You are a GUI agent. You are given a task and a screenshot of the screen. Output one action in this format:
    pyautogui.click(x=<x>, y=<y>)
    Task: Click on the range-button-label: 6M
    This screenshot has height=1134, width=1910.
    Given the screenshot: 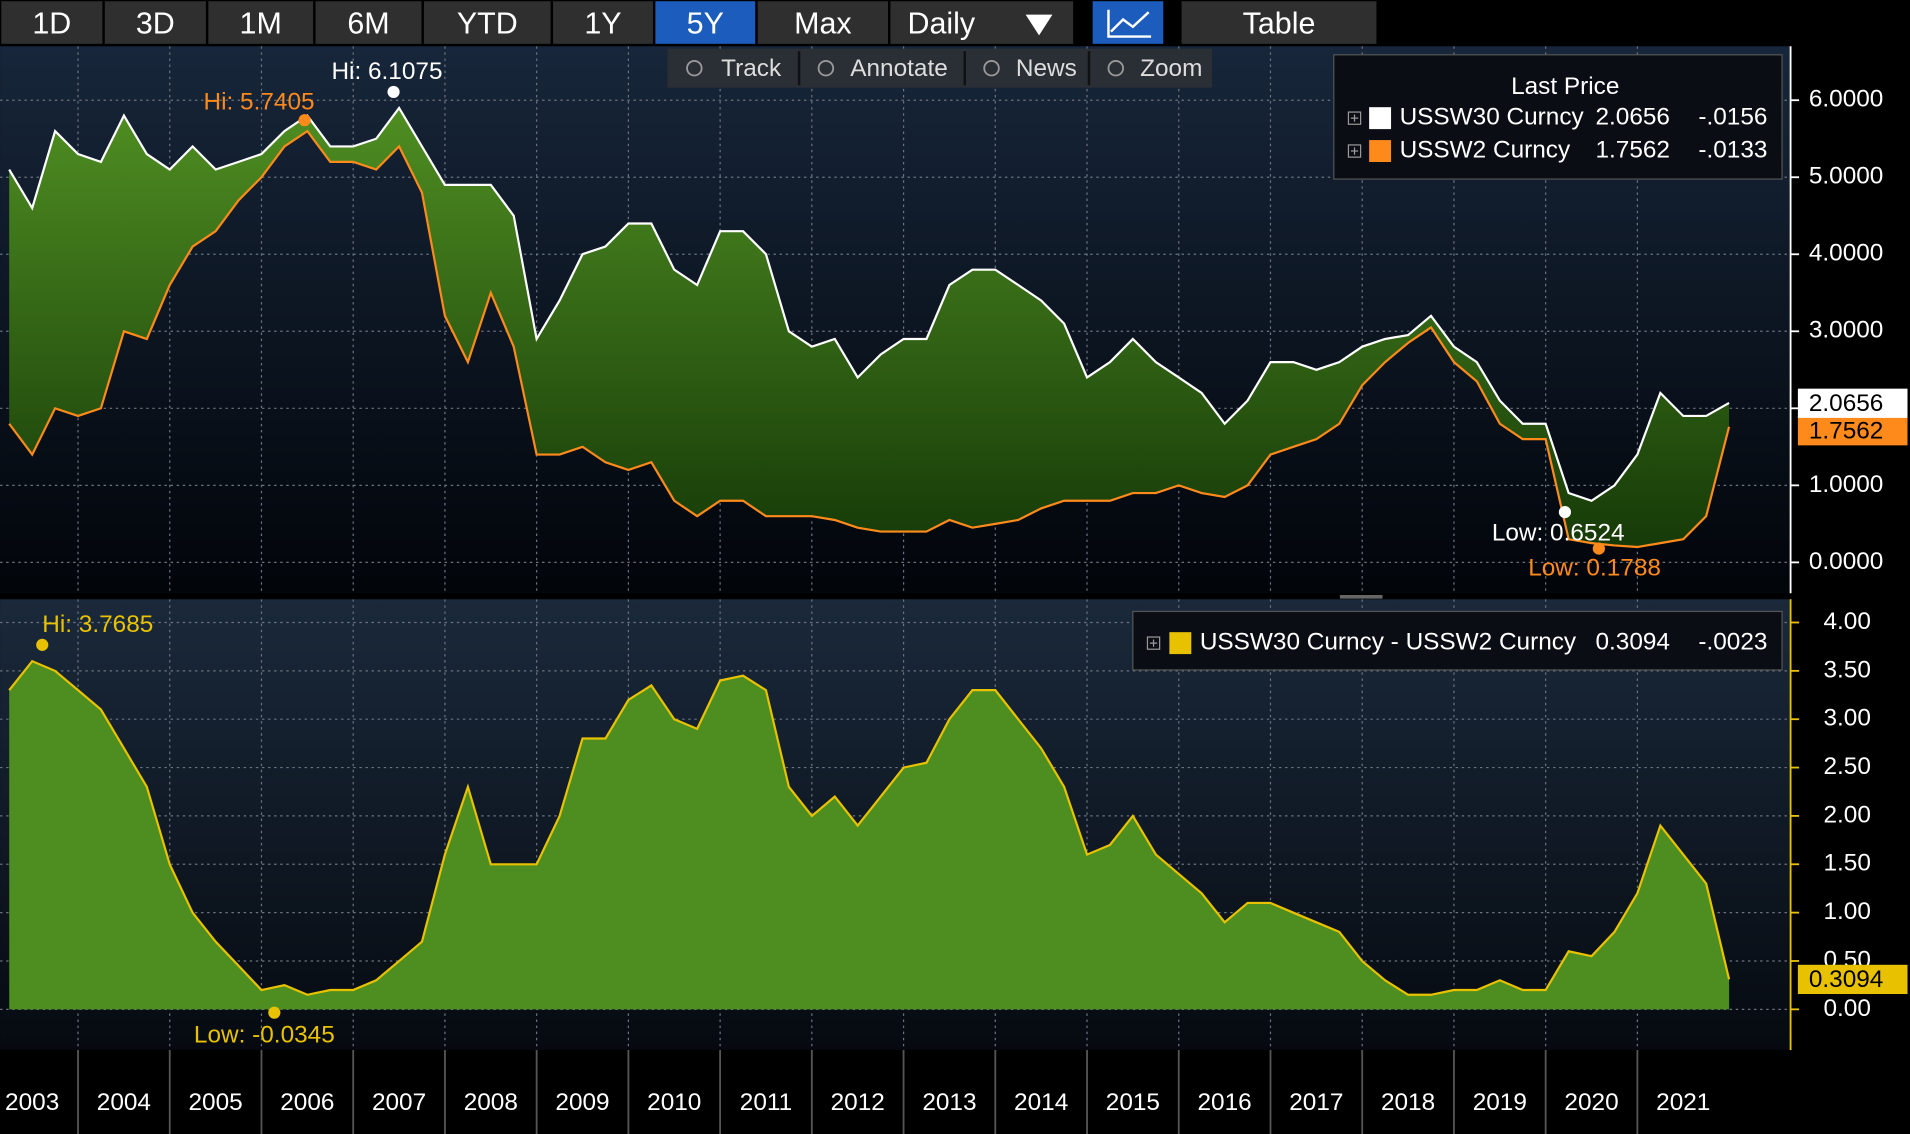 What is the action you would take?
    pyautogui.click(x=368, y=24)
    